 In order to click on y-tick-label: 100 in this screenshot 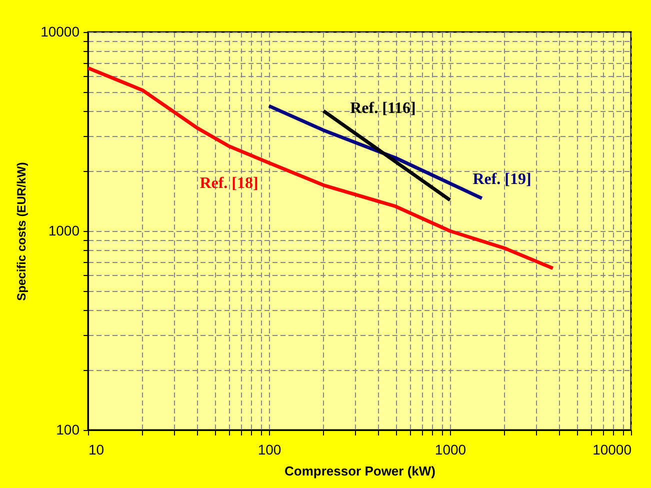, I will do `click(68, 430)`.